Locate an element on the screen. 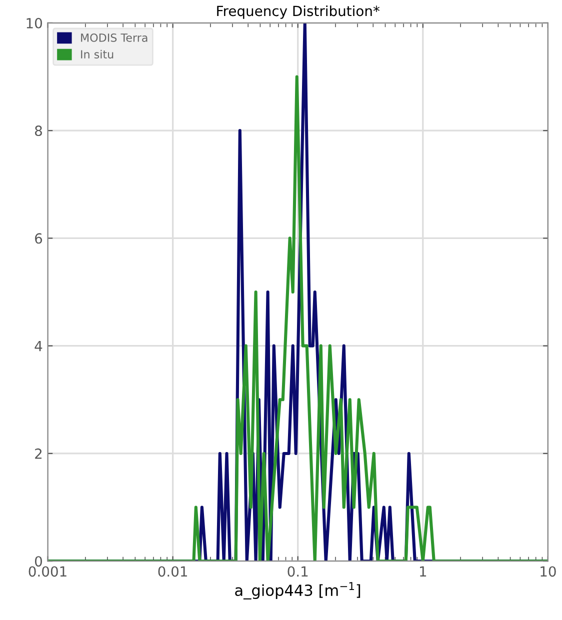  y-tick-label: 0 is located at coordinates (38, 561).